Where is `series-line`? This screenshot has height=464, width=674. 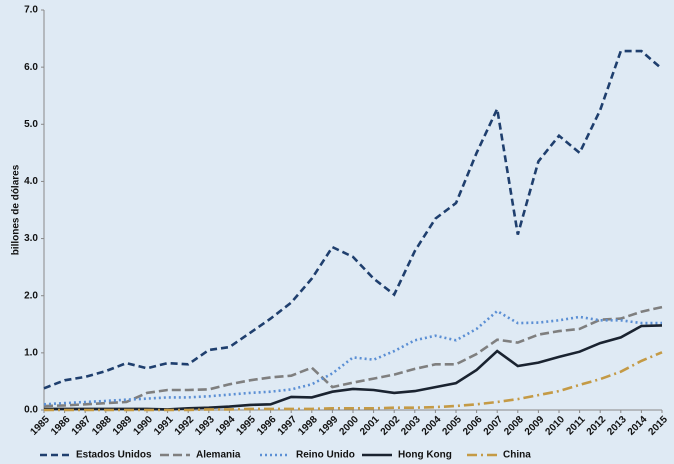
series-line is located at coordinates (353, 381).